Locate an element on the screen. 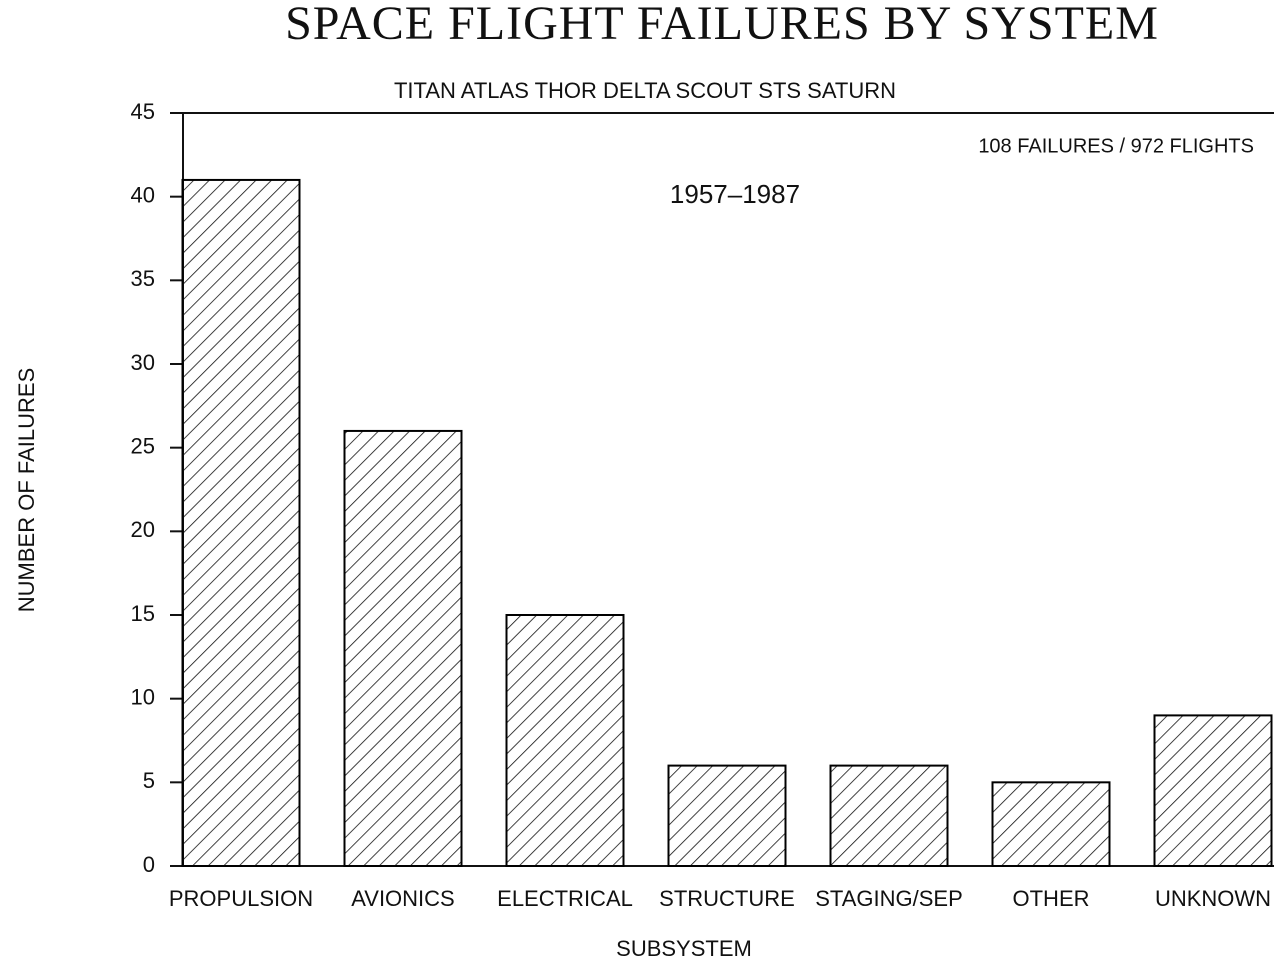 The width and height of the screenshot is (1274, 963). y-tick-label: 35 is located at coordinates (143, 278).